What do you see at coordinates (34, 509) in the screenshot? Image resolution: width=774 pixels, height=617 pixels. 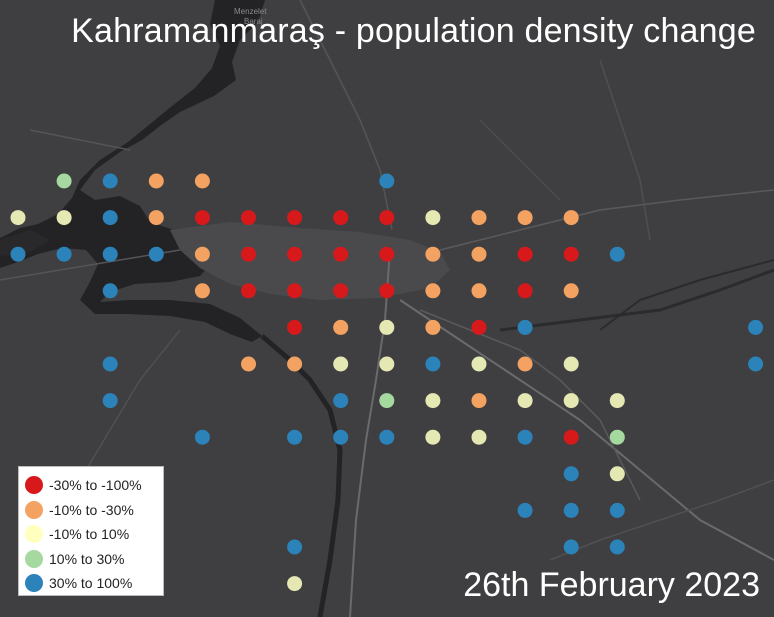 I see `legend-swatch-orange` at bounding box center [34, 509].